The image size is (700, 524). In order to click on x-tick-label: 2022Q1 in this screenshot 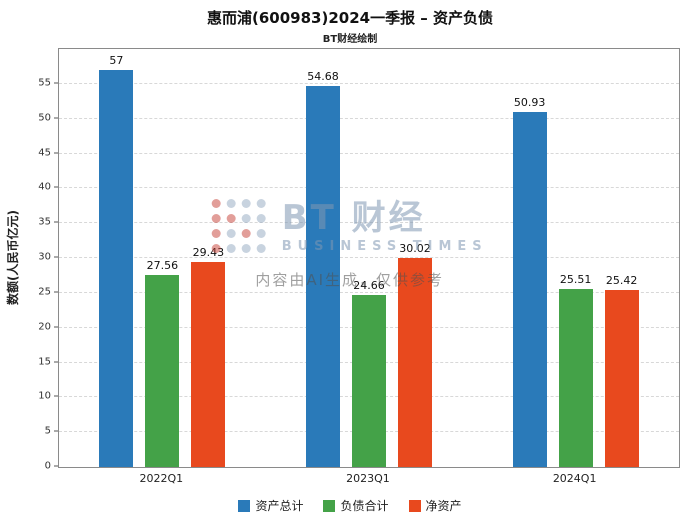, I will do `click(161, 478)`.